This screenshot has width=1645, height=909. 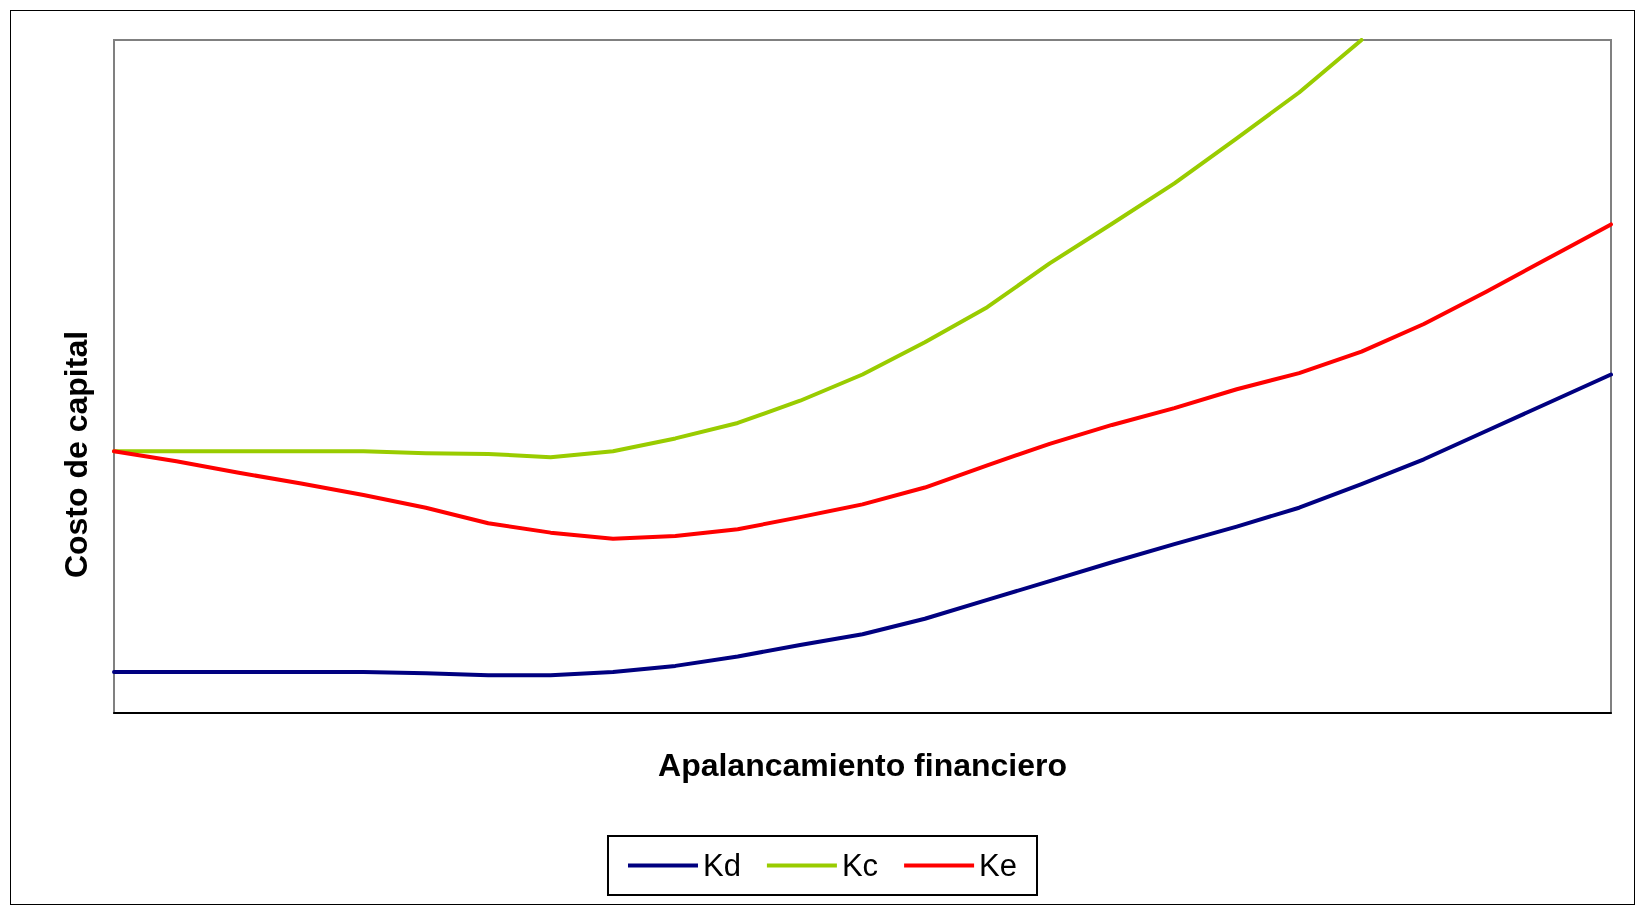 I want to click on y-axis-title: Costo de capital, so click(x=76, y=454).